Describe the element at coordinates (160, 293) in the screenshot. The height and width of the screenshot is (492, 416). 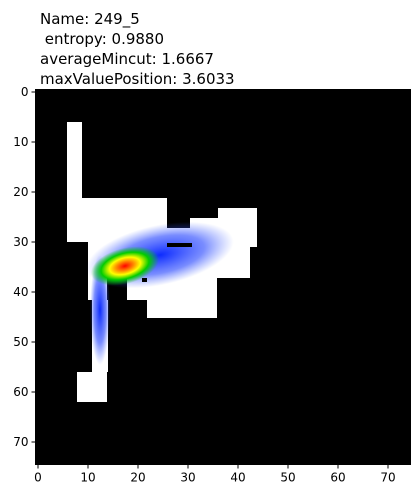
I see `heat-blob` at that location.